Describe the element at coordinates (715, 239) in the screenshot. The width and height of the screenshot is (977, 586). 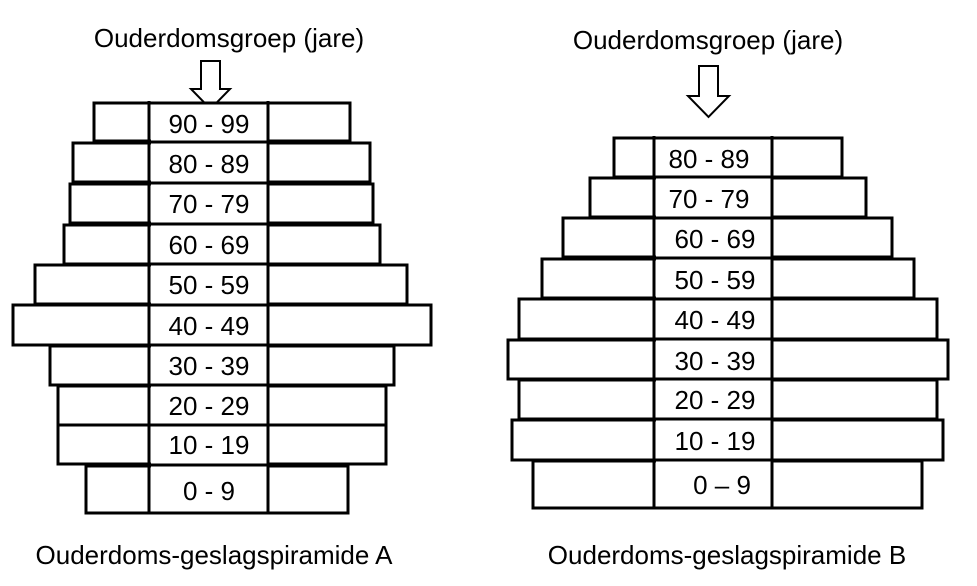
I see `pyramid-b-age-label: 60 - 69` at that location.